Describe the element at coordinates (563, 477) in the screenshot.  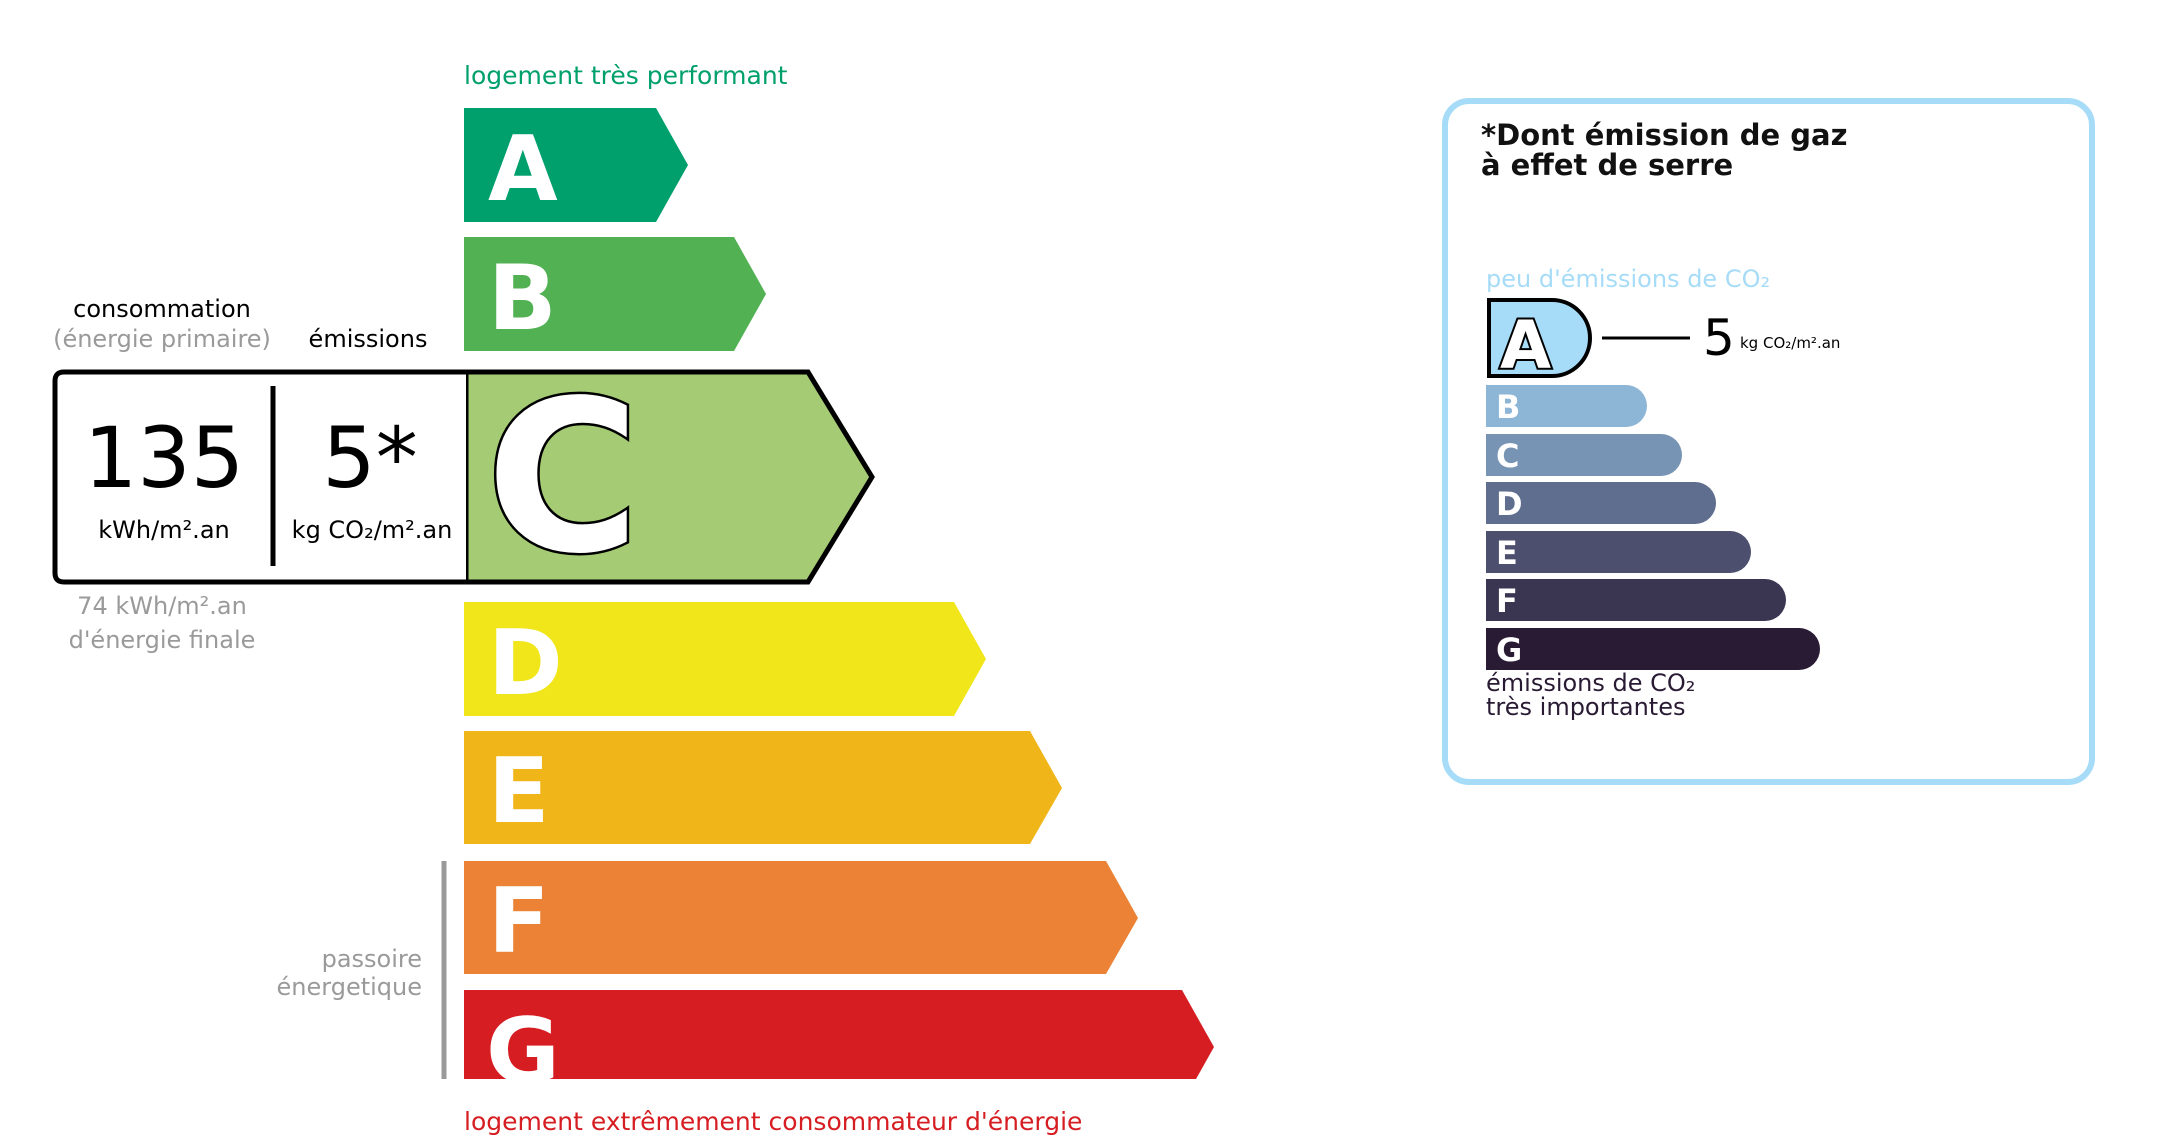
I see `energy-letter-c: C` at that location.